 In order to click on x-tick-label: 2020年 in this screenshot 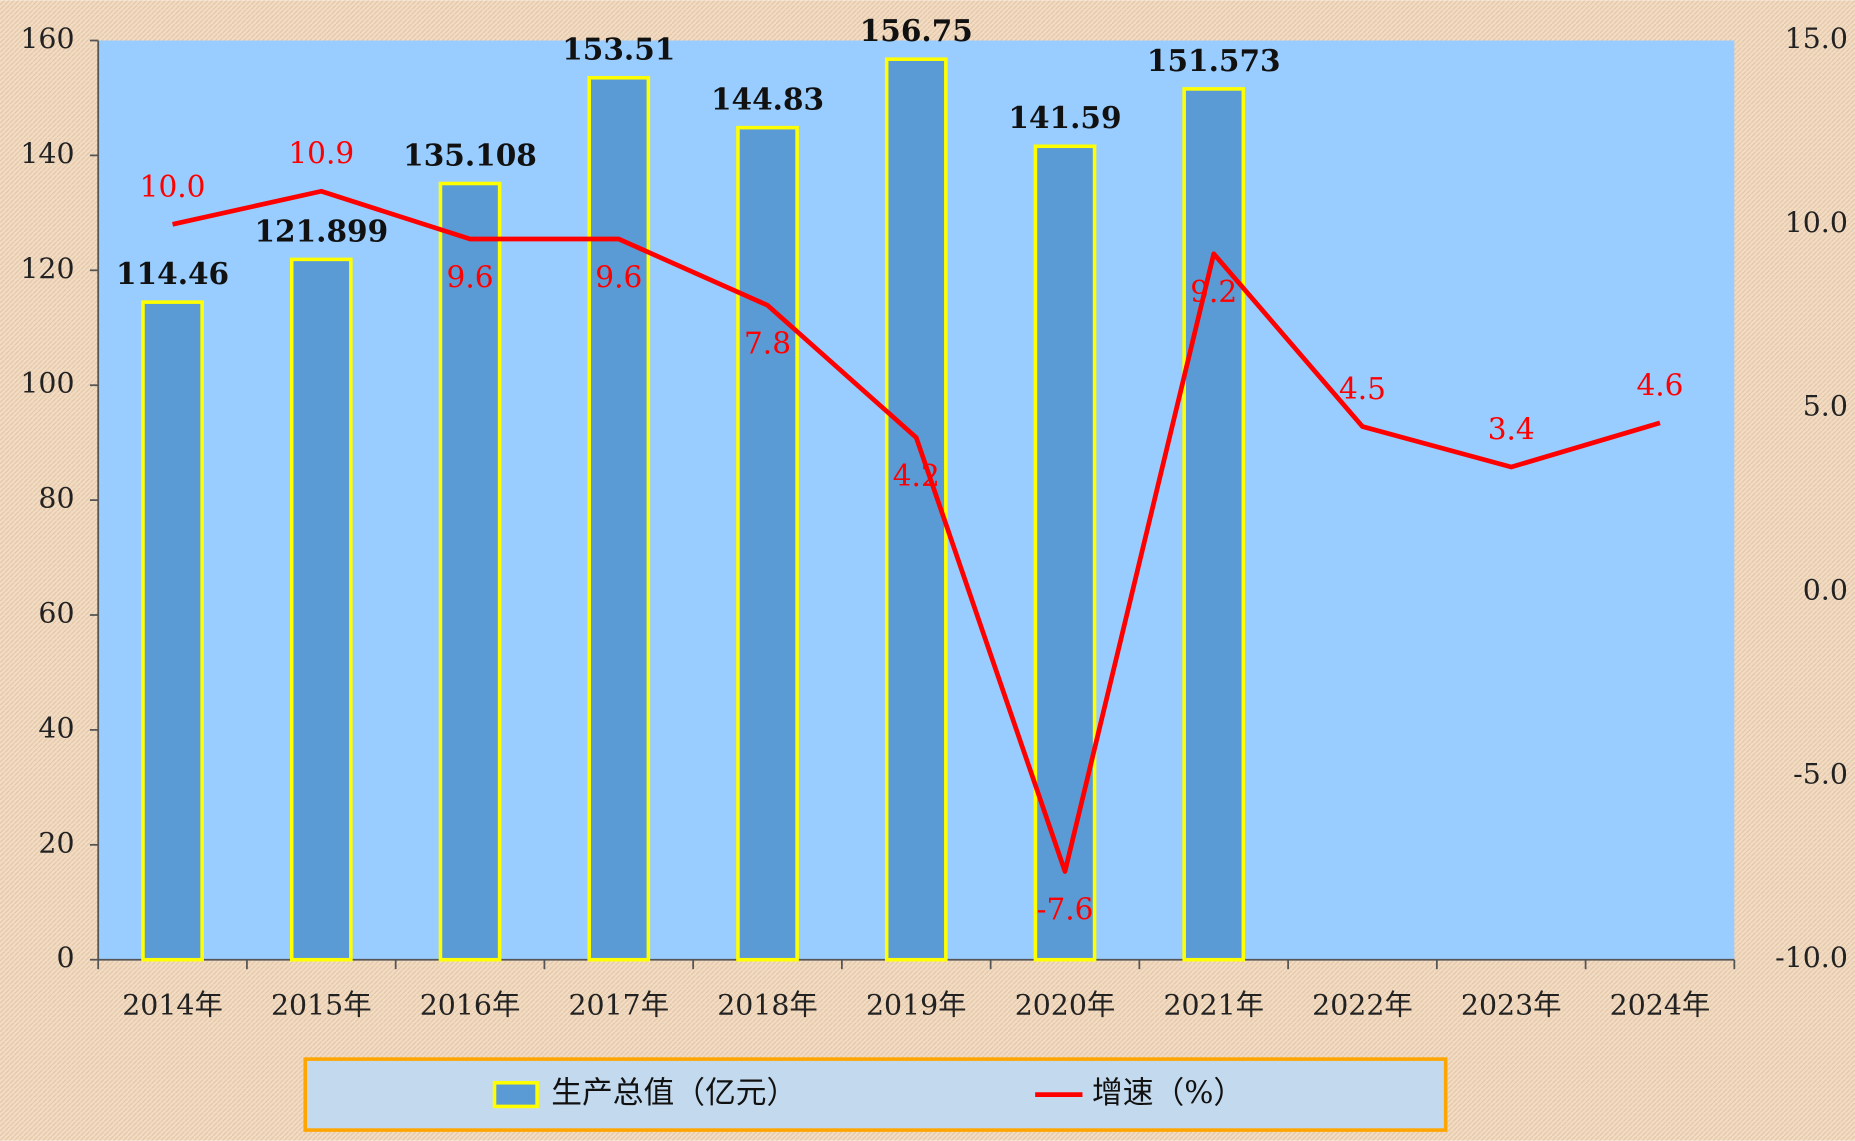, I will do `click(1065, 1005)`.